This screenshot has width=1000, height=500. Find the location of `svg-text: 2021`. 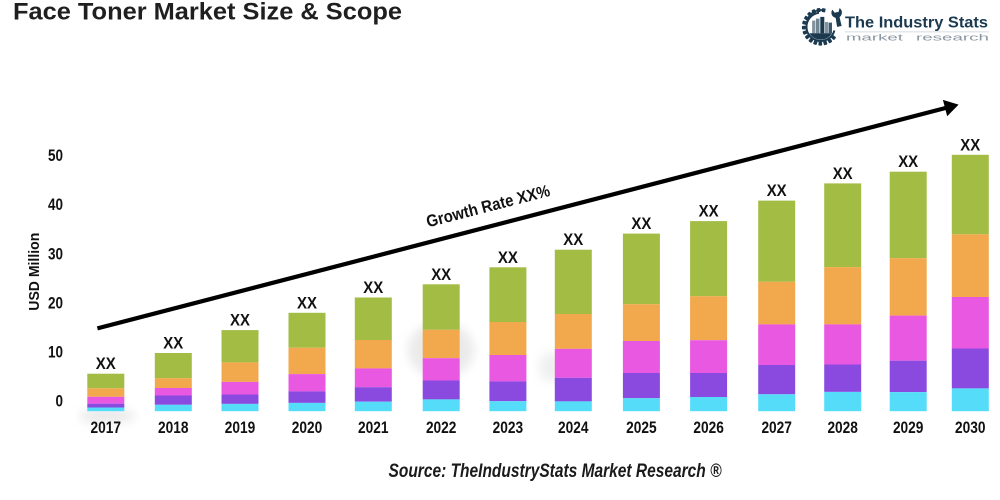

svg-text: 2021 is located at coordinates (373, 428).